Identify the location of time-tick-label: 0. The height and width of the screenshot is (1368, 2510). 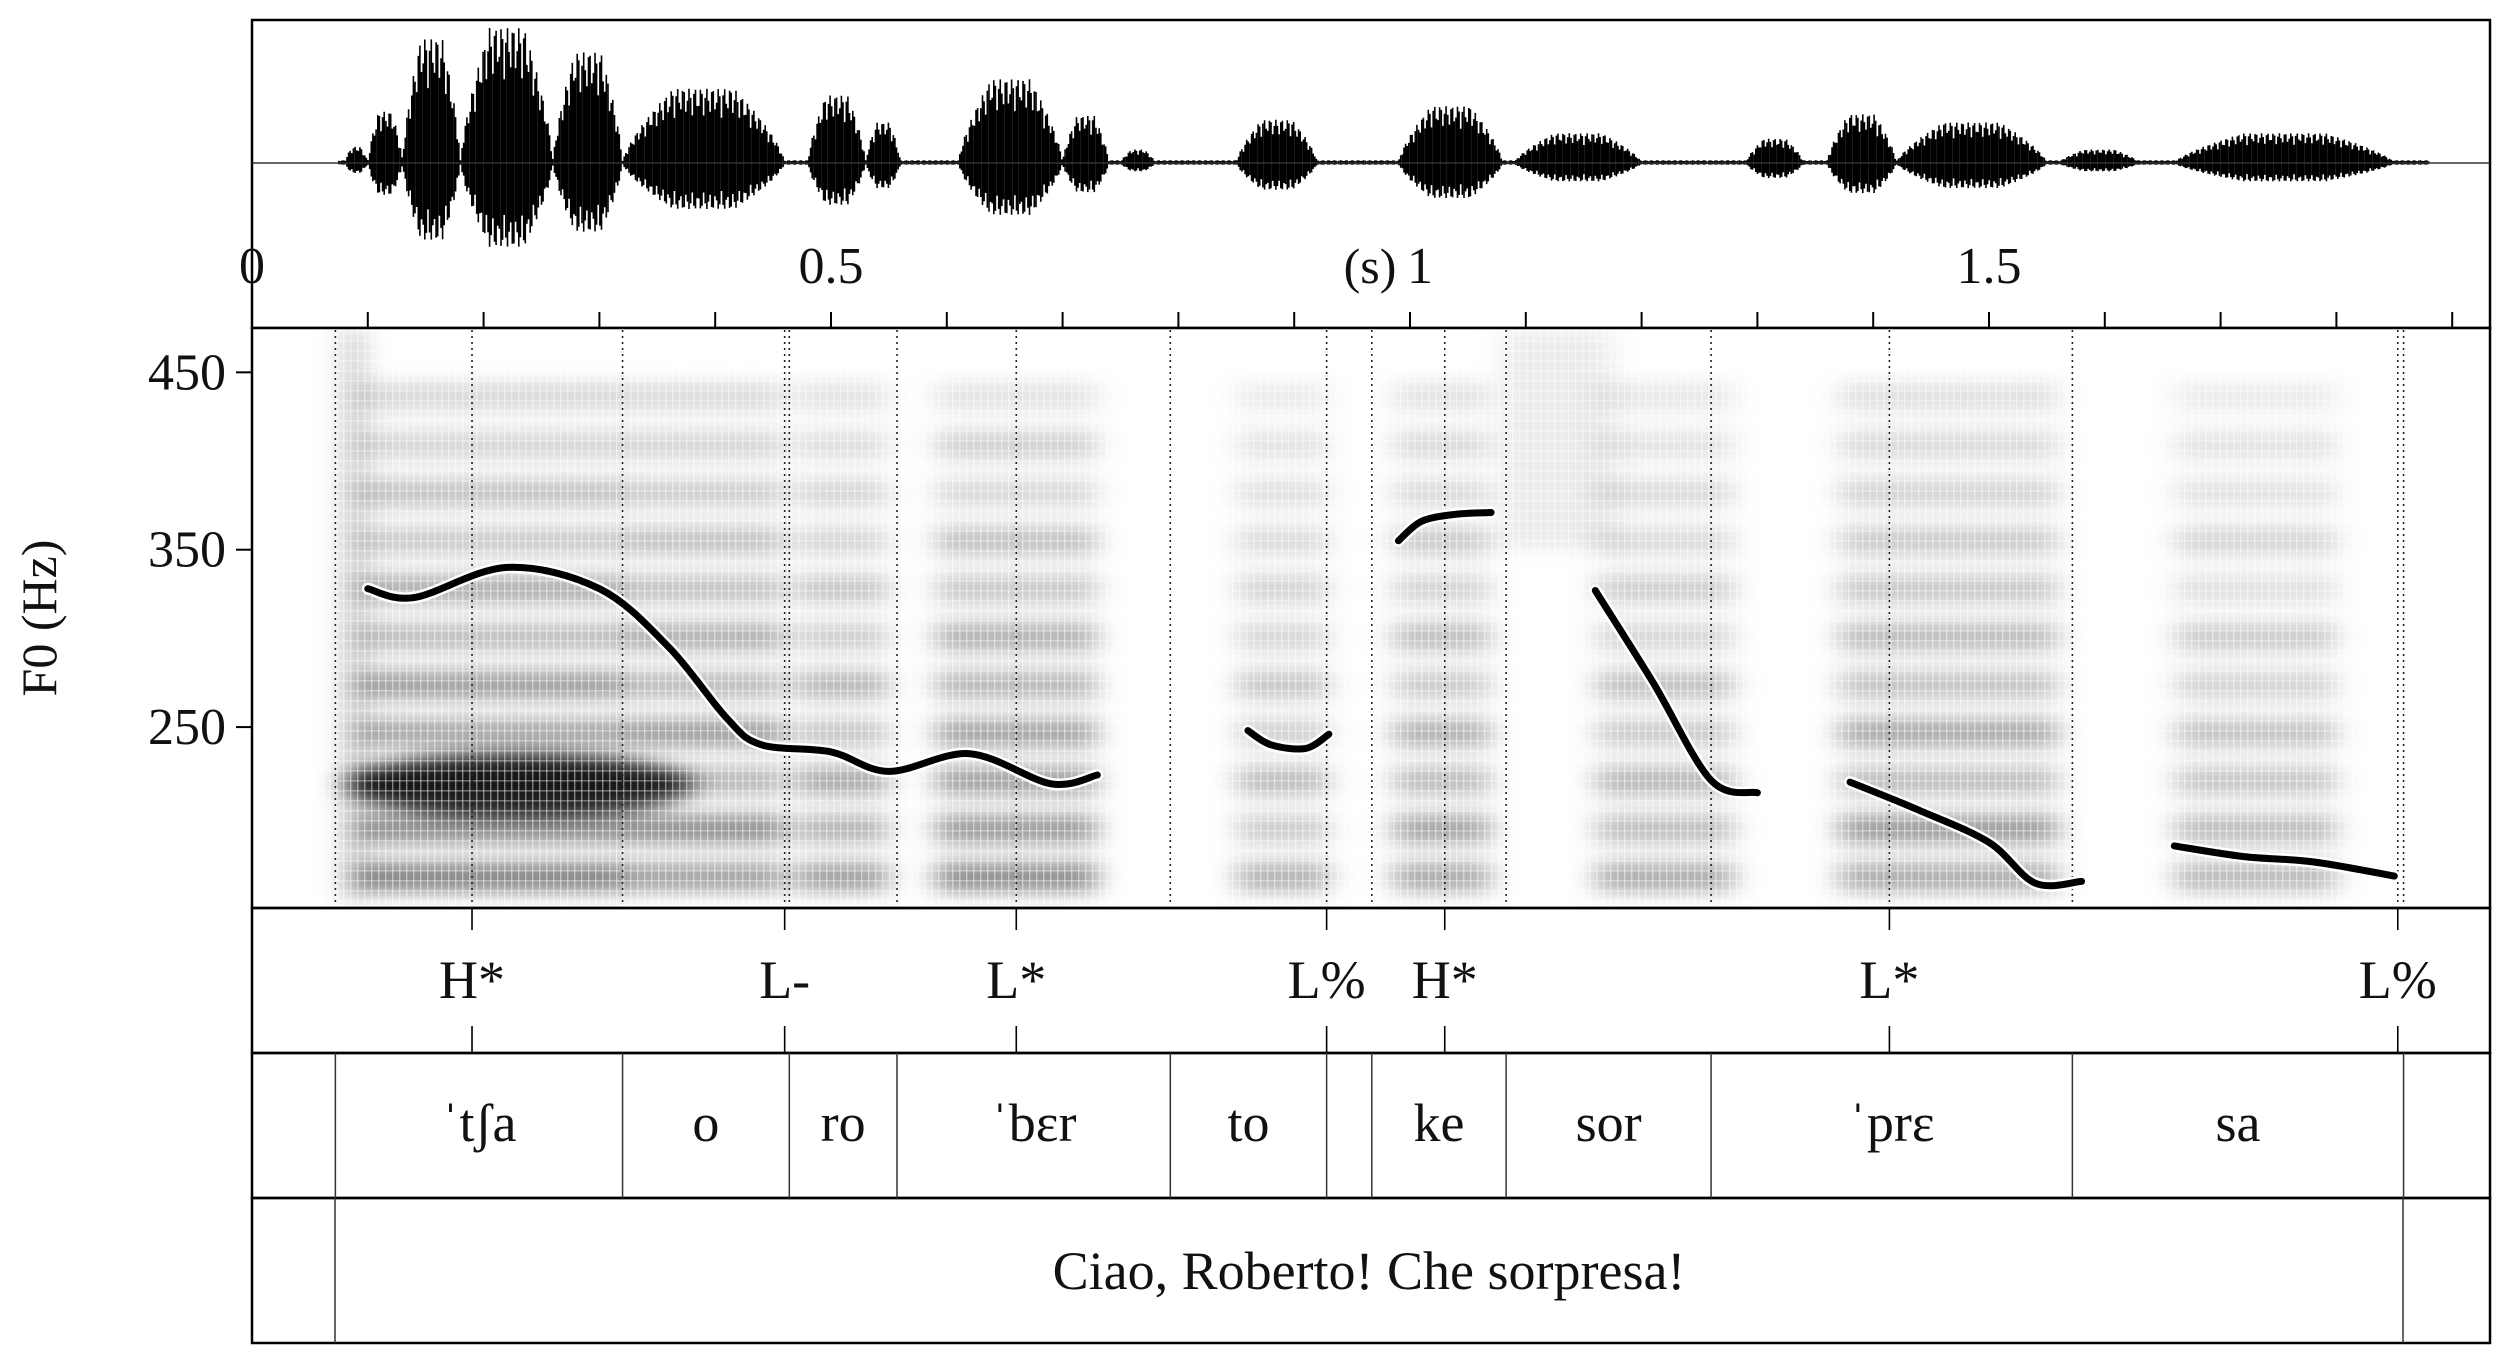
(252, 266).